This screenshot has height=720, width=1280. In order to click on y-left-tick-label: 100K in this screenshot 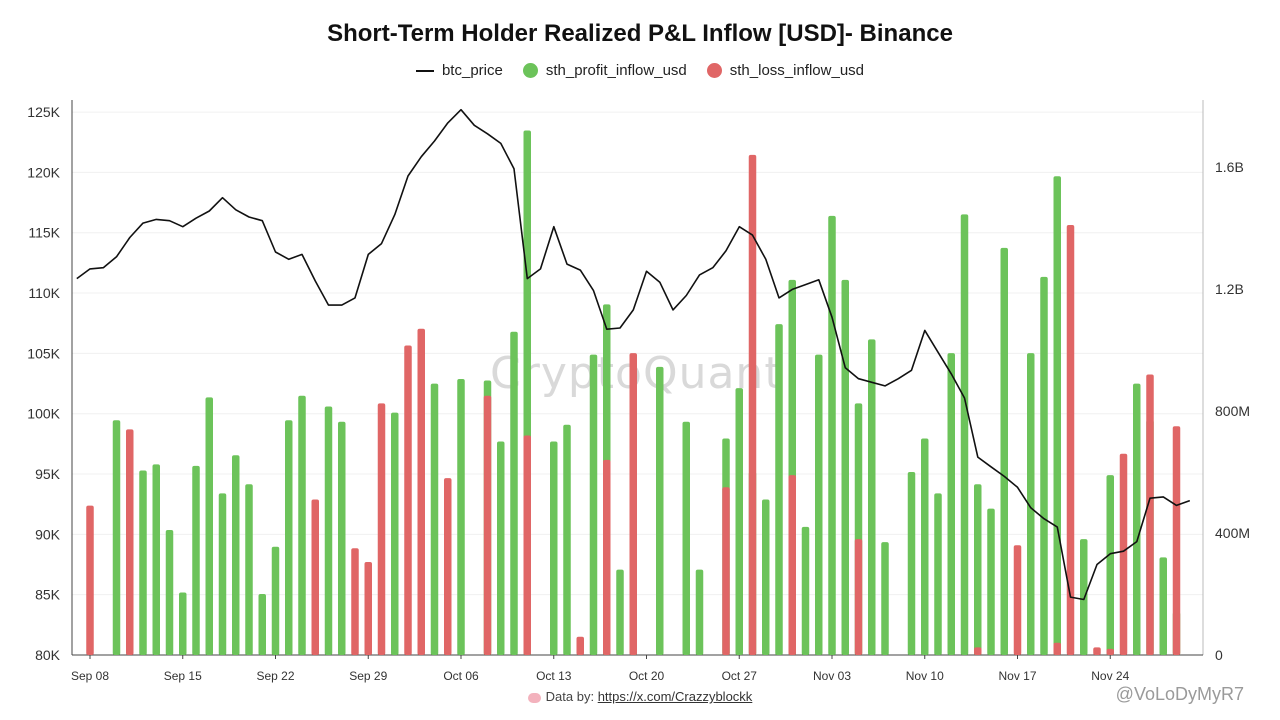, I will do `click(43, 414)`.